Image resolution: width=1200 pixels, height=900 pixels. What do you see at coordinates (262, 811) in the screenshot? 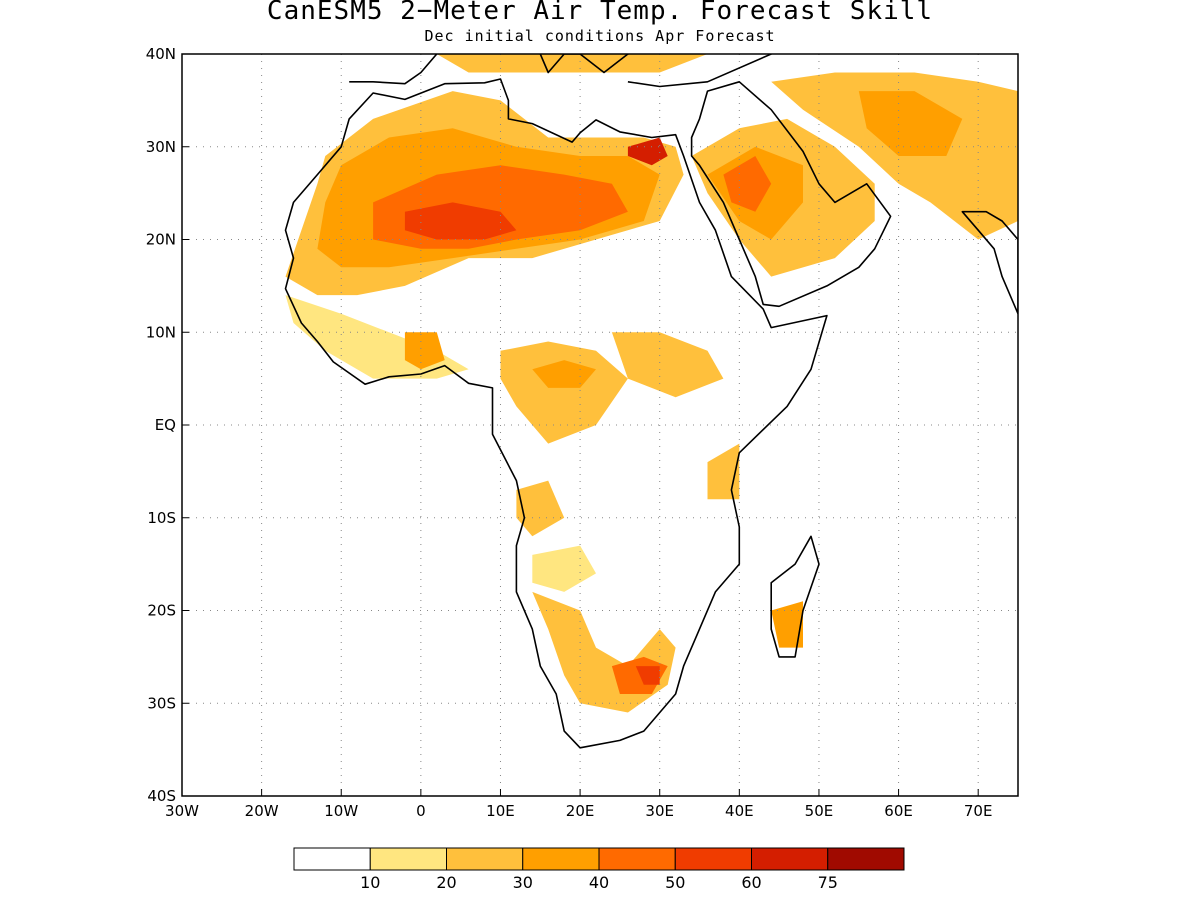
I see `x-tick-label: 20W` at bounding box center [262, 811].